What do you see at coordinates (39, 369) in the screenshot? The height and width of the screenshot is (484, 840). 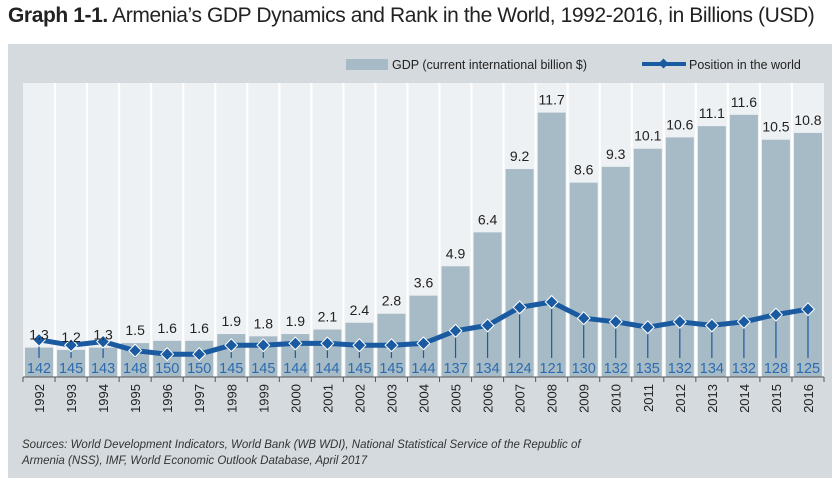 I see `rank-label-1992: 142` at bounding box center [39, 369].